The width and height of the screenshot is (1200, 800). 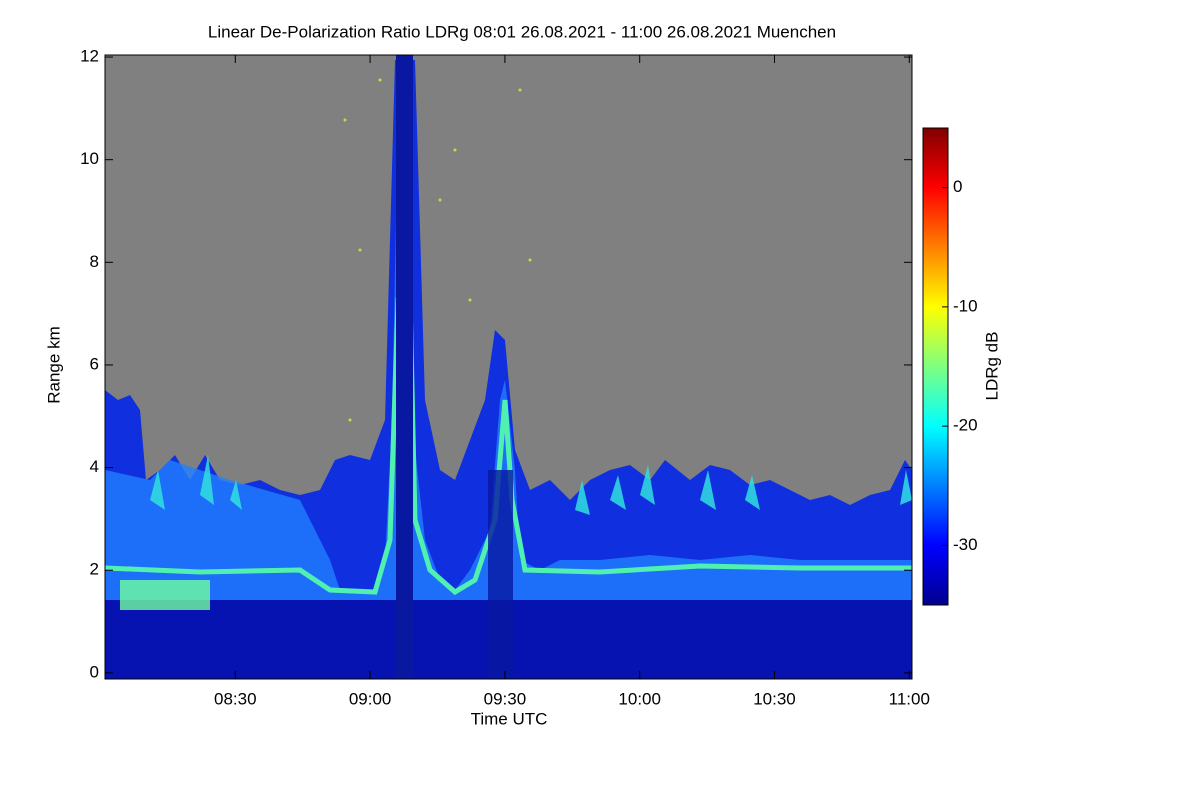 I want to click on x-tick-label: 10:30, so click(x=774, y=698).